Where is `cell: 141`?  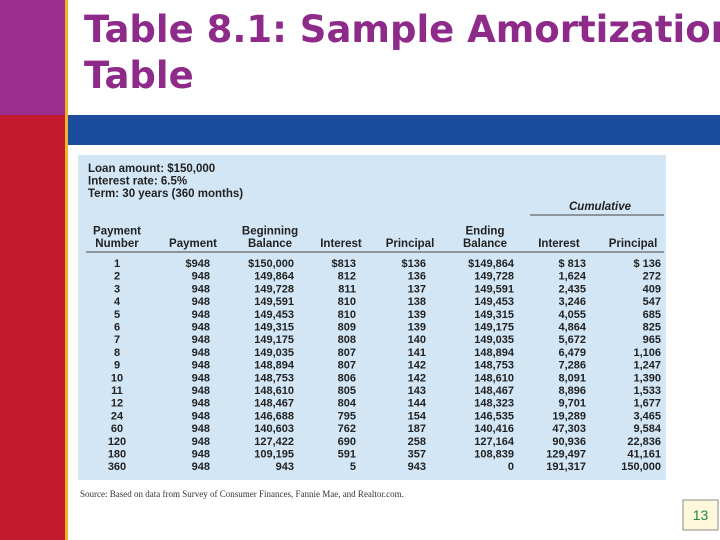
cell: 141 is located at coordinates (417, 353).